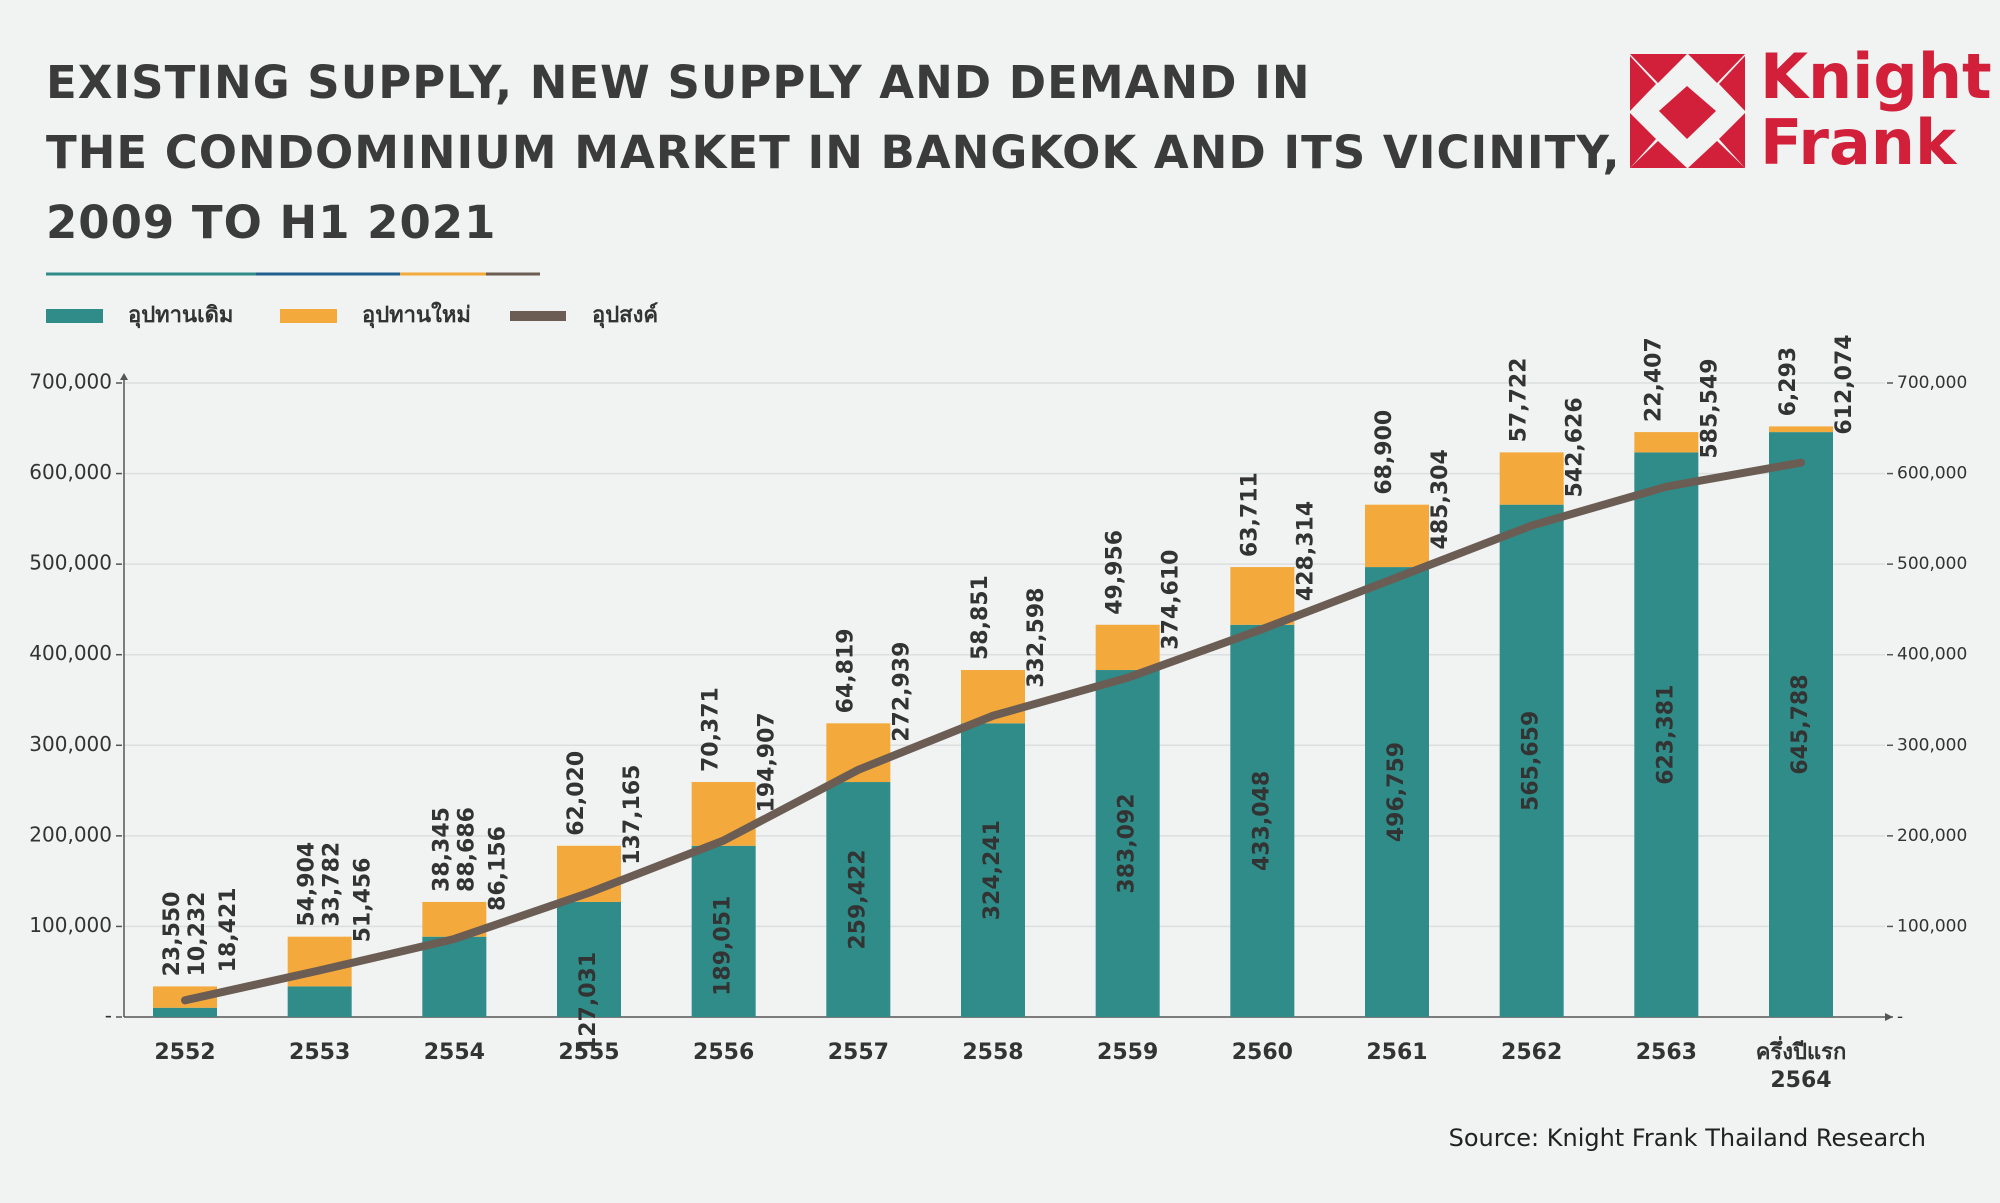  What do you see at coordinates (228, 929) in the screenshot?
I see `value-label: 18,421` at bounding box center [228, 929].